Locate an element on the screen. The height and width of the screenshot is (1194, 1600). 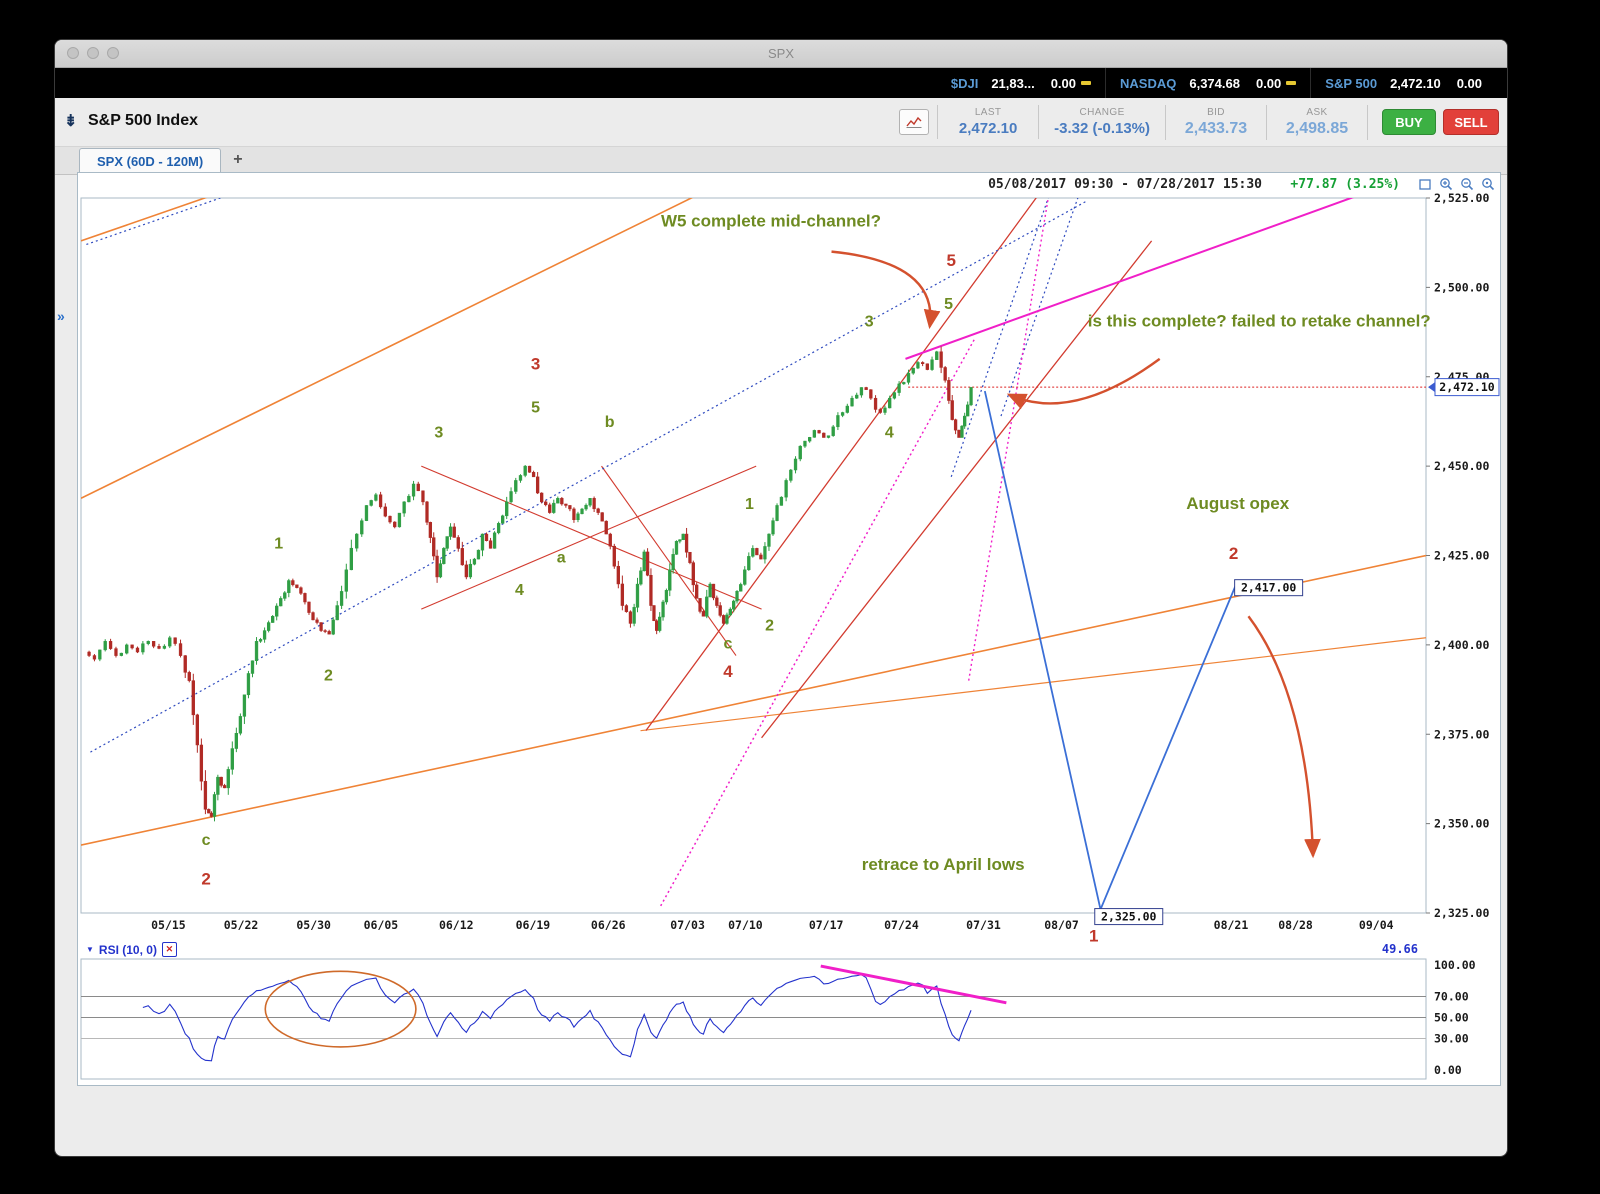
svg-text: August opex is located at coordinates (1237, 503).